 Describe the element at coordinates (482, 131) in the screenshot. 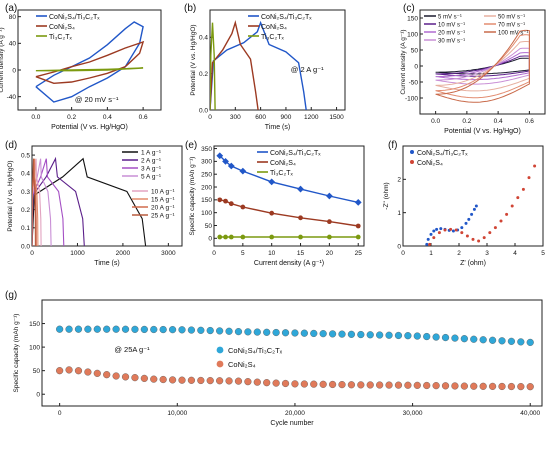

I see `x-axis-label: Potential (V vs. Hg/HgO)` at that location.